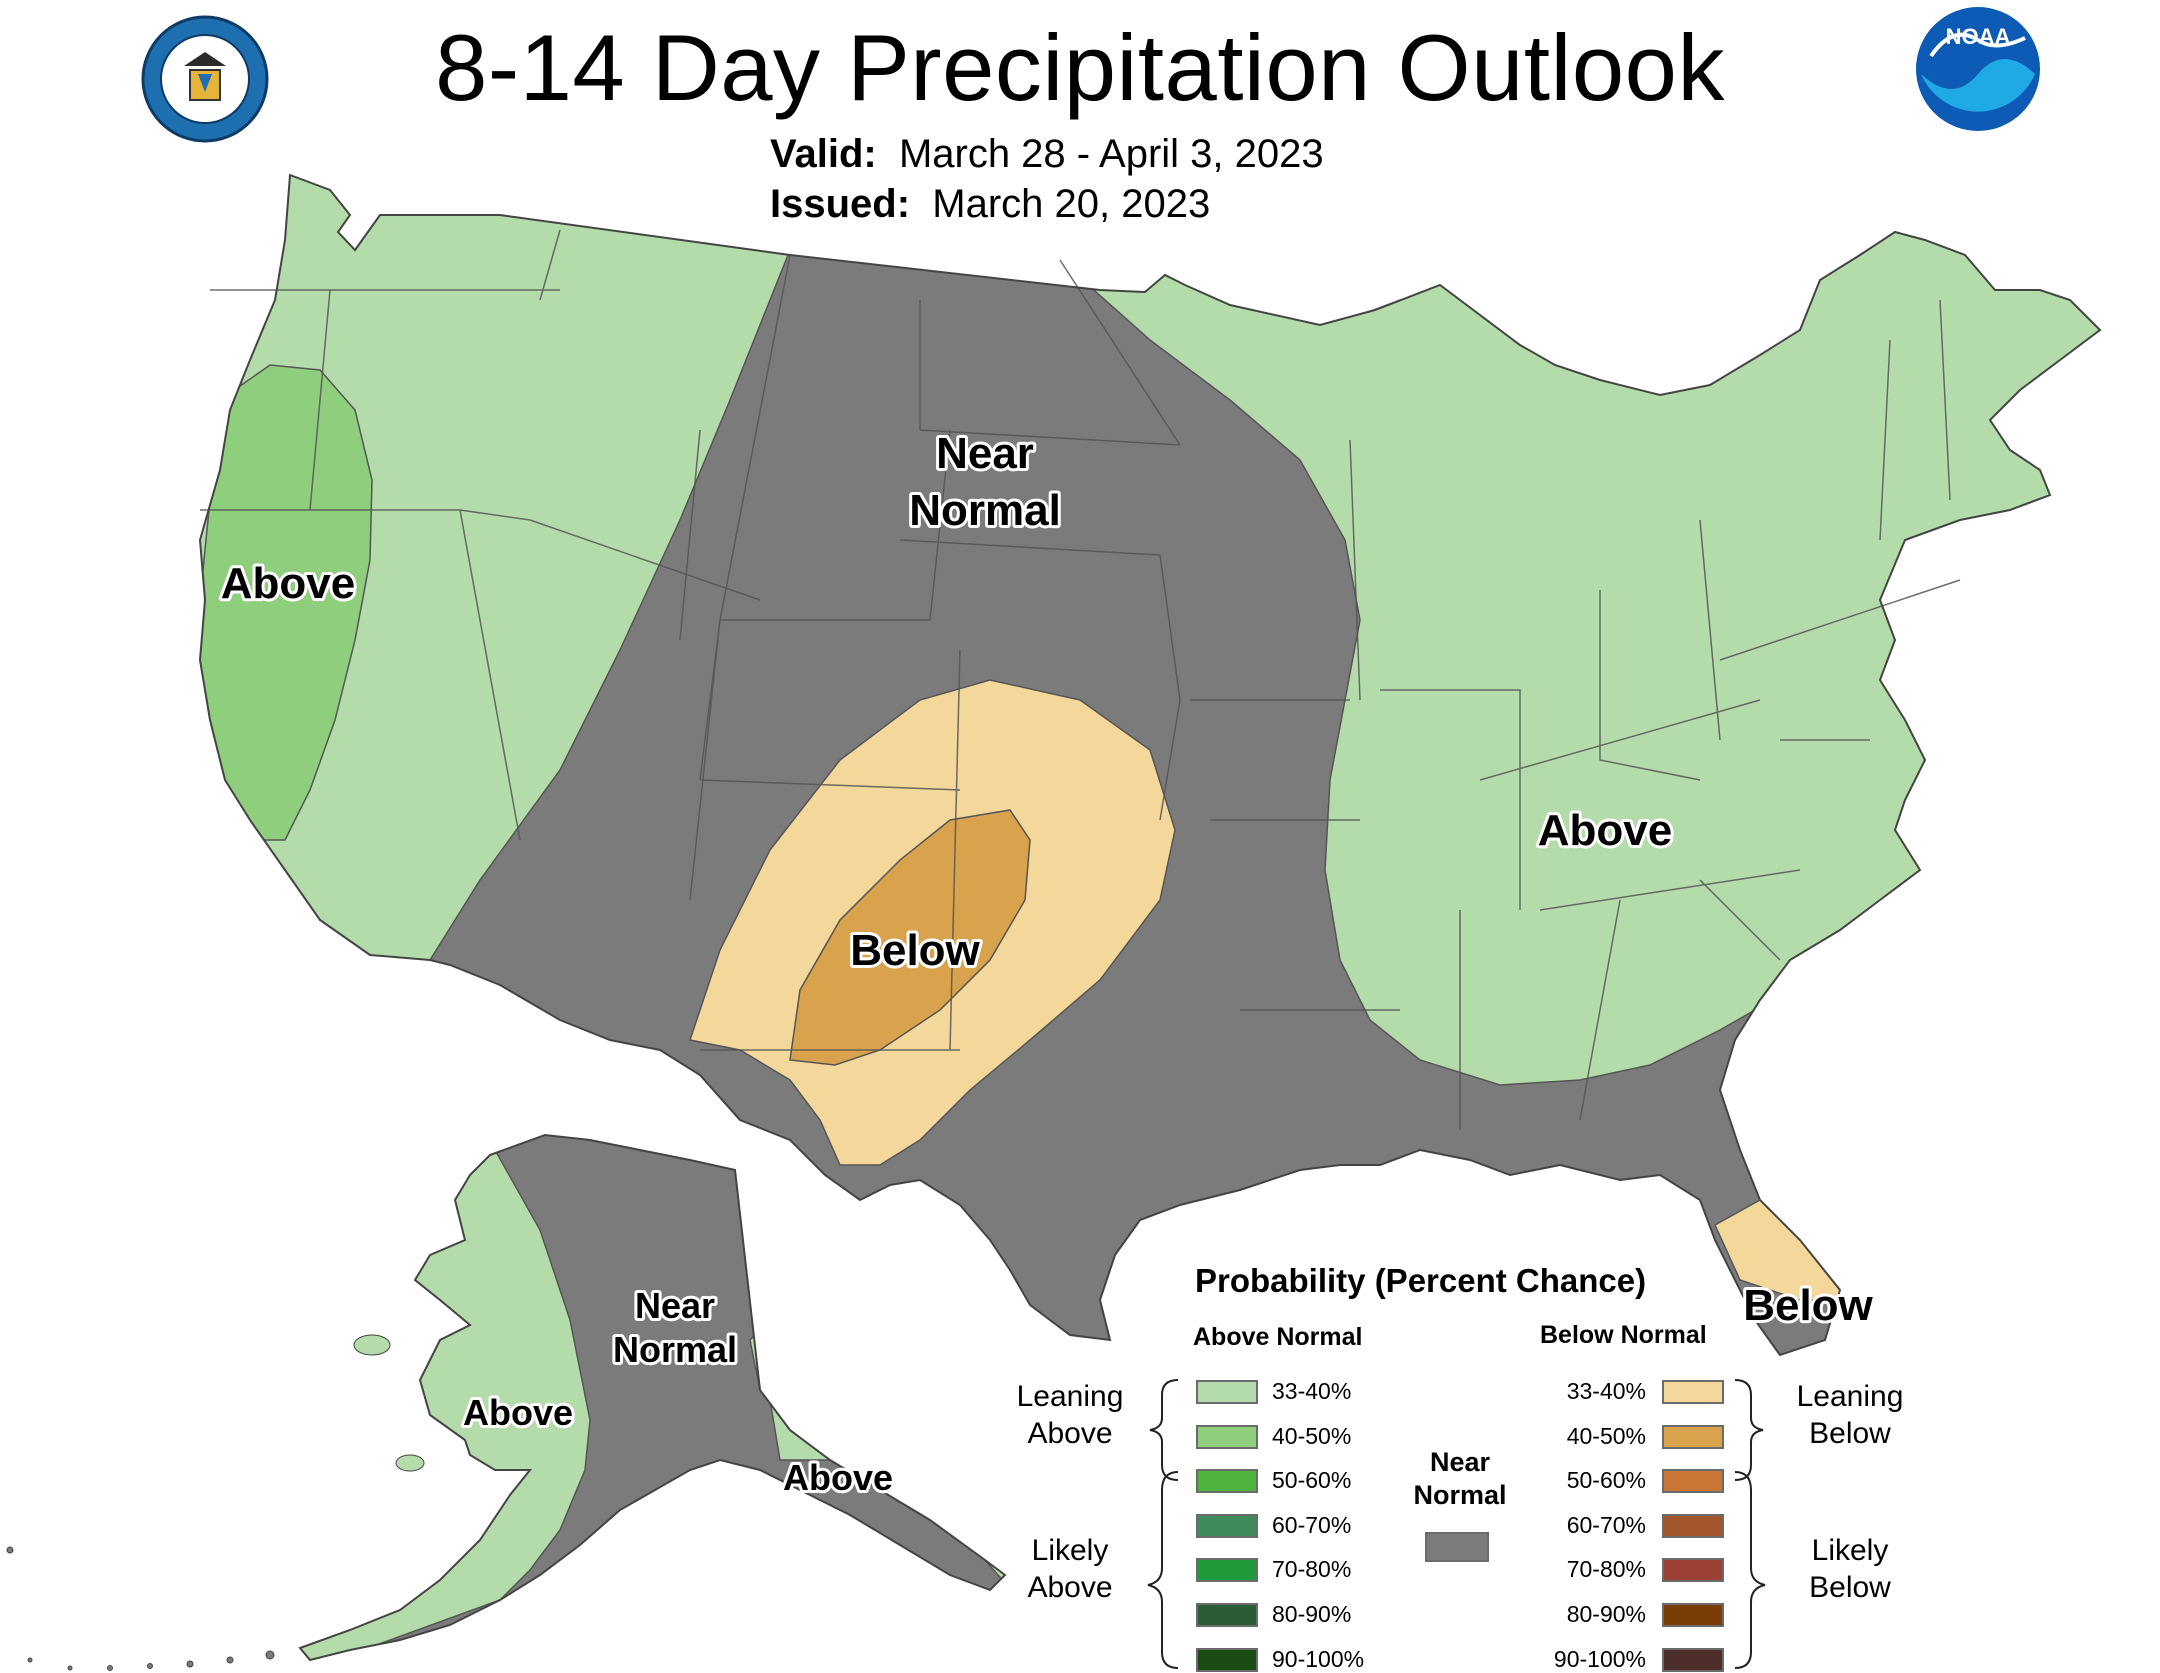 The image size is (2160, 1673). I want to click on legend-below-range: 90-100%, so click(1599, 1658).